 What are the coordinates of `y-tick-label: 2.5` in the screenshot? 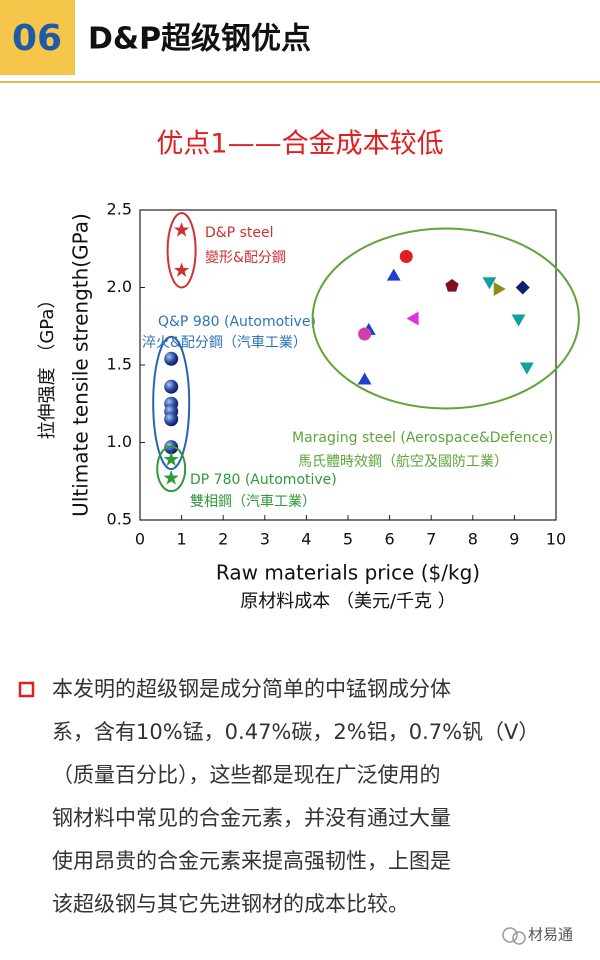 It's located at (119, 209).